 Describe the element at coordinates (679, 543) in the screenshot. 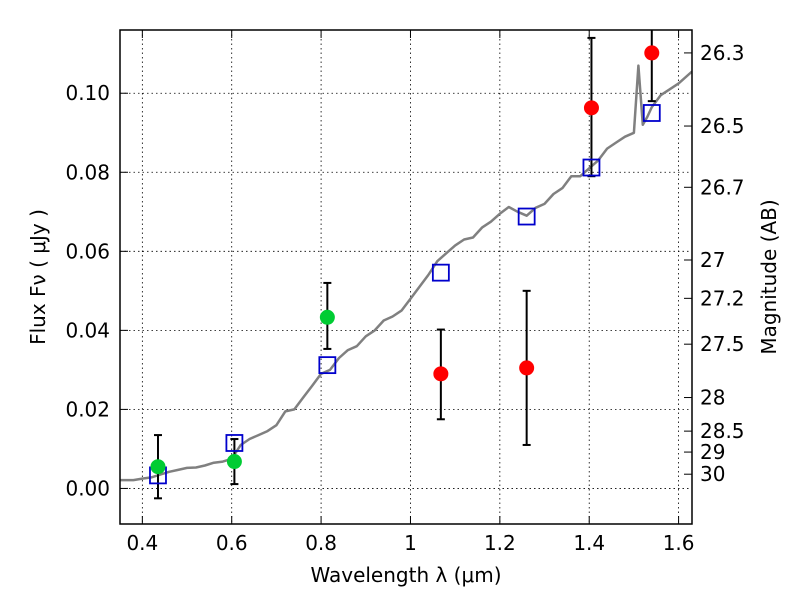

I see `x-tick-label: 1.6` at that location.